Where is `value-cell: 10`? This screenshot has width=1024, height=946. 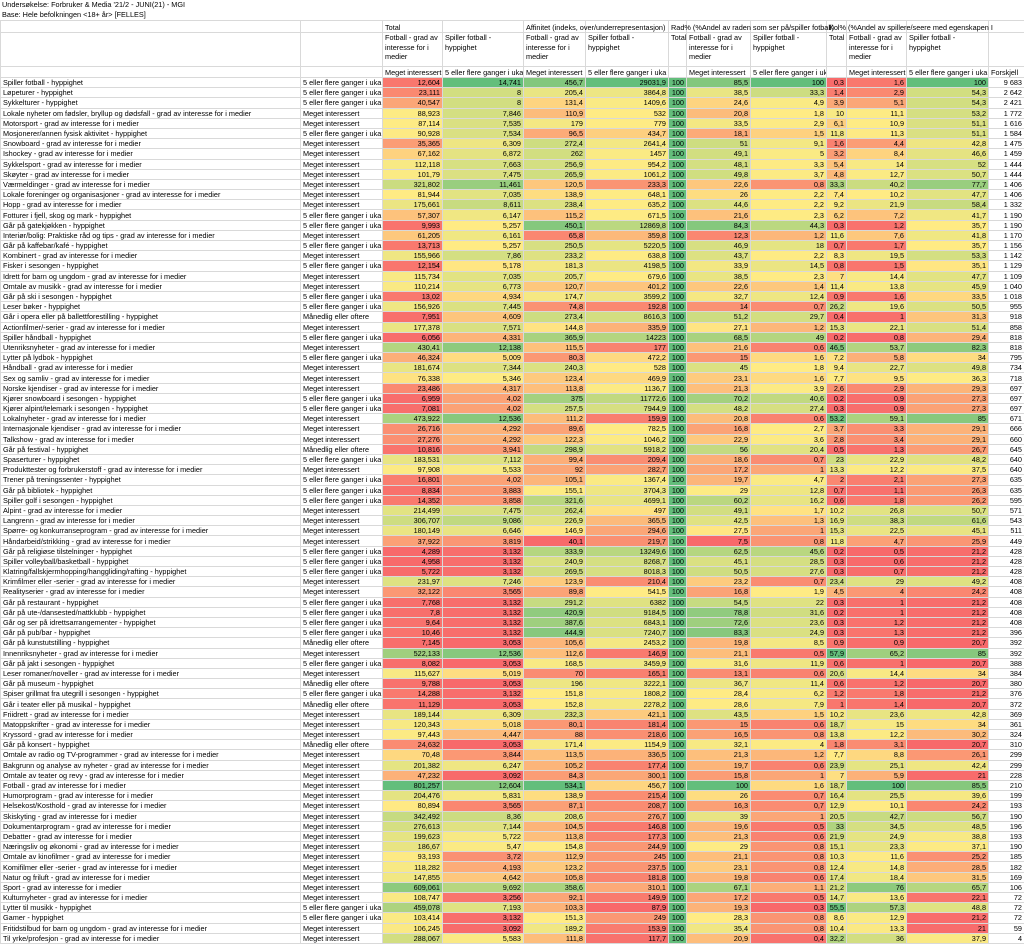 value-cell: 10 is located at coordinates (836, 113).